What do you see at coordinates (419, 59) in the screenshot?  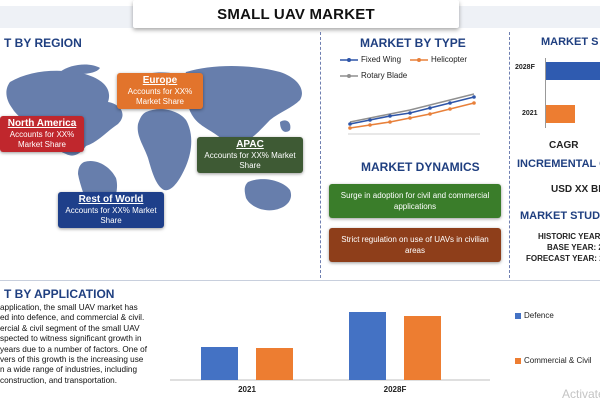 I see `helicopter-line-icon` at bounding box center [419, 59].